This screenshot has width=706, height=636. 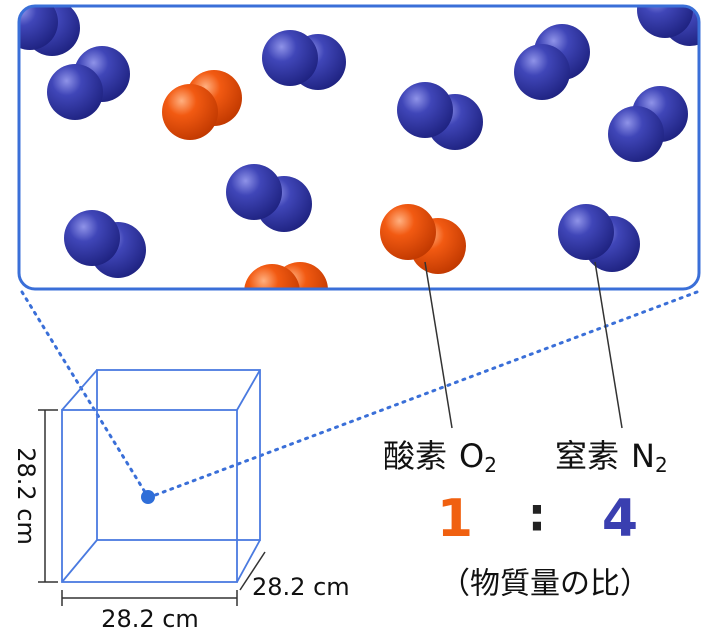 What do you see at coordinates (415, 456) in the screenshot?
I see `oxygen-name: 酸素` at bounding box center [415, 456].